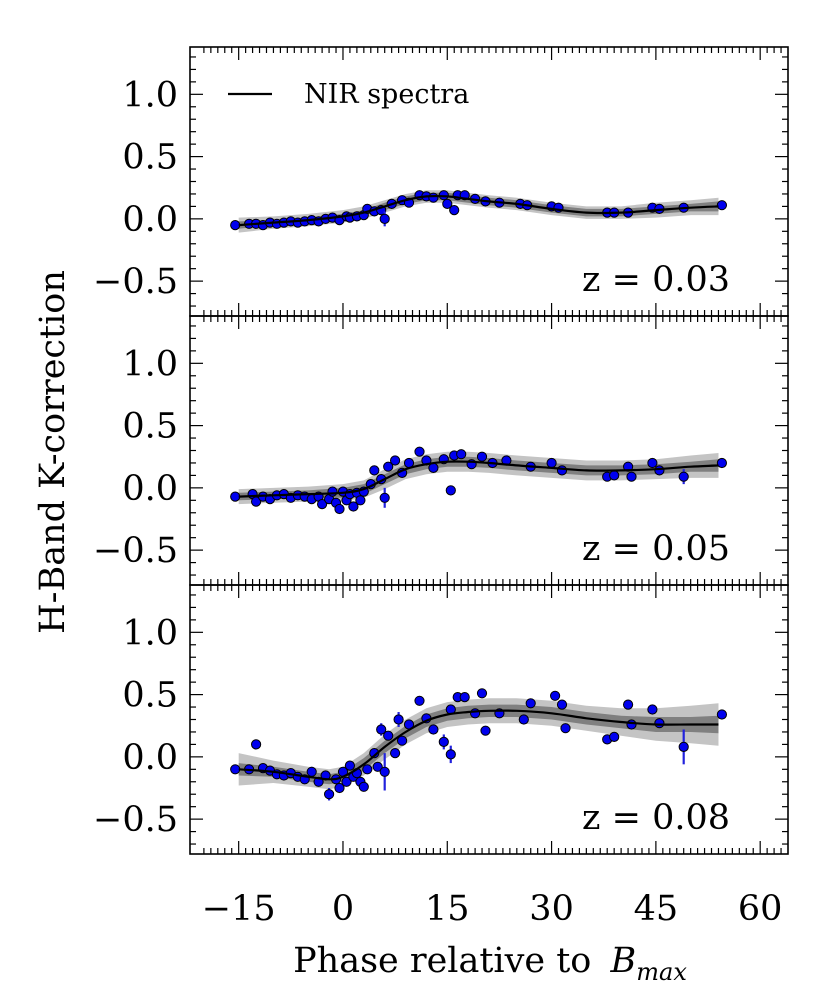 The width and height of the screenshot is (830, 997). I want to click on y-axis-label: H-Band K-correction, so click(53, 452).